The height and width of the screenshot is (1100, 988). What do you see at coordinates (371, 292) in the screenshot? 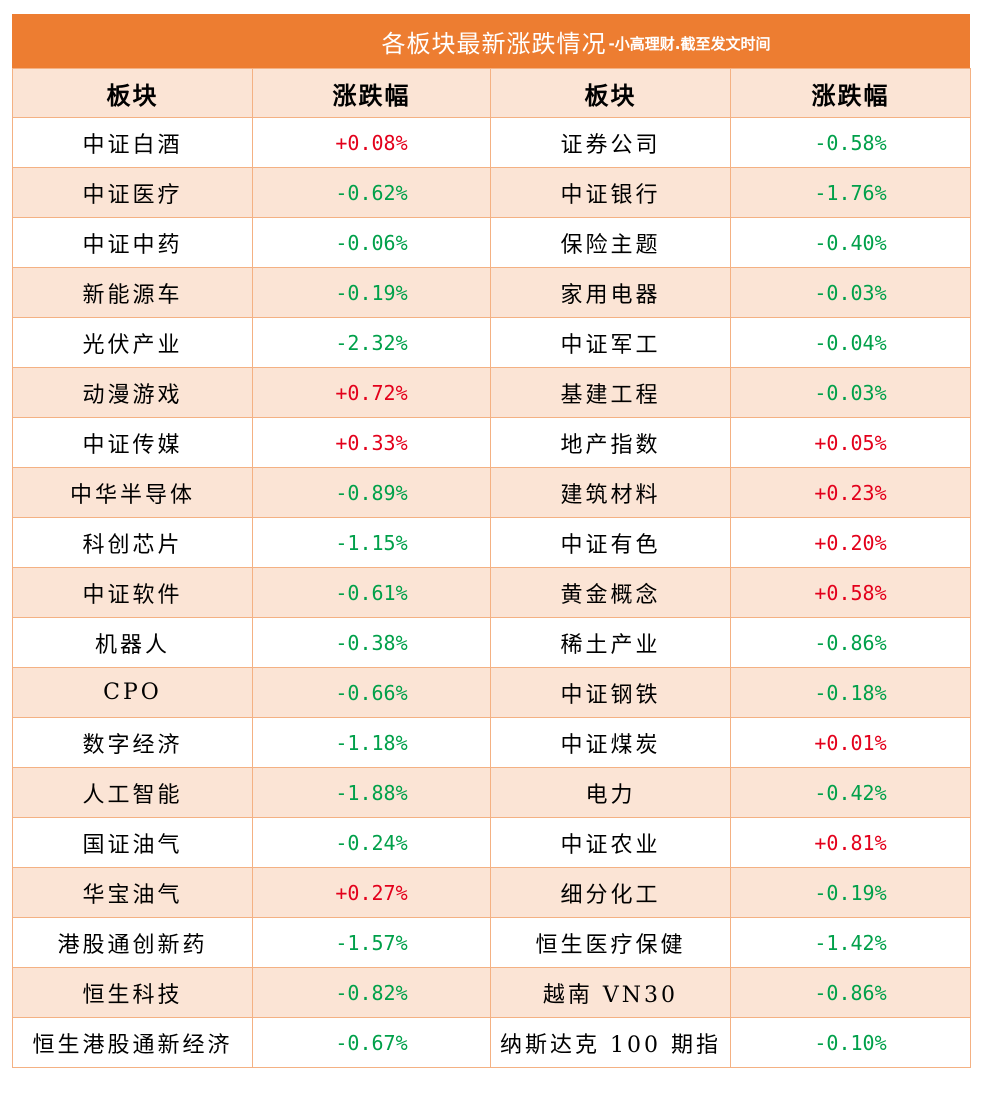
I see `change-value-left: -0.19%` at bounding box center [371, 292].